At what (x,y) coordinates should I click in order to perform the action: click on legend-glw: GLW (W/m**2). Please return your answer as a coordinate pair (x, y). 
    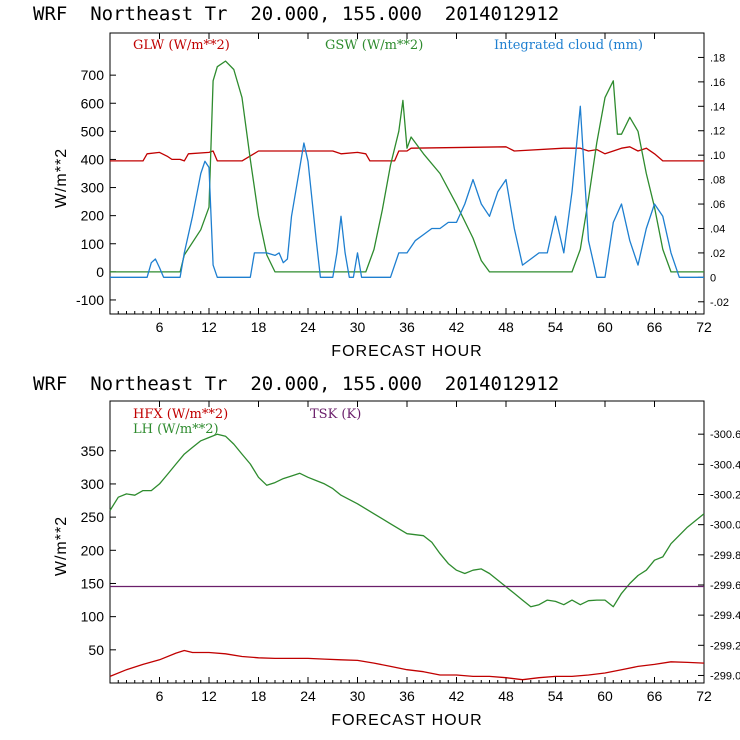
    Looking at the image, I should click on (181, 45).